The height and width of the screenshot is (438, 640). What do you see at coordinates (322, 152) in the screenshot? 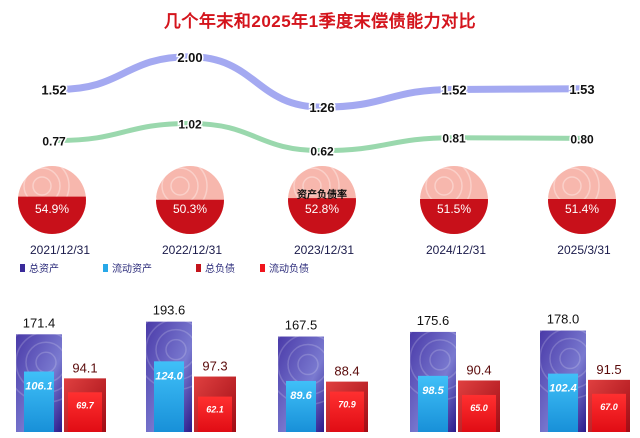
I see `ratio-label-1-2: 0.62` at bounding box center [322, 152].